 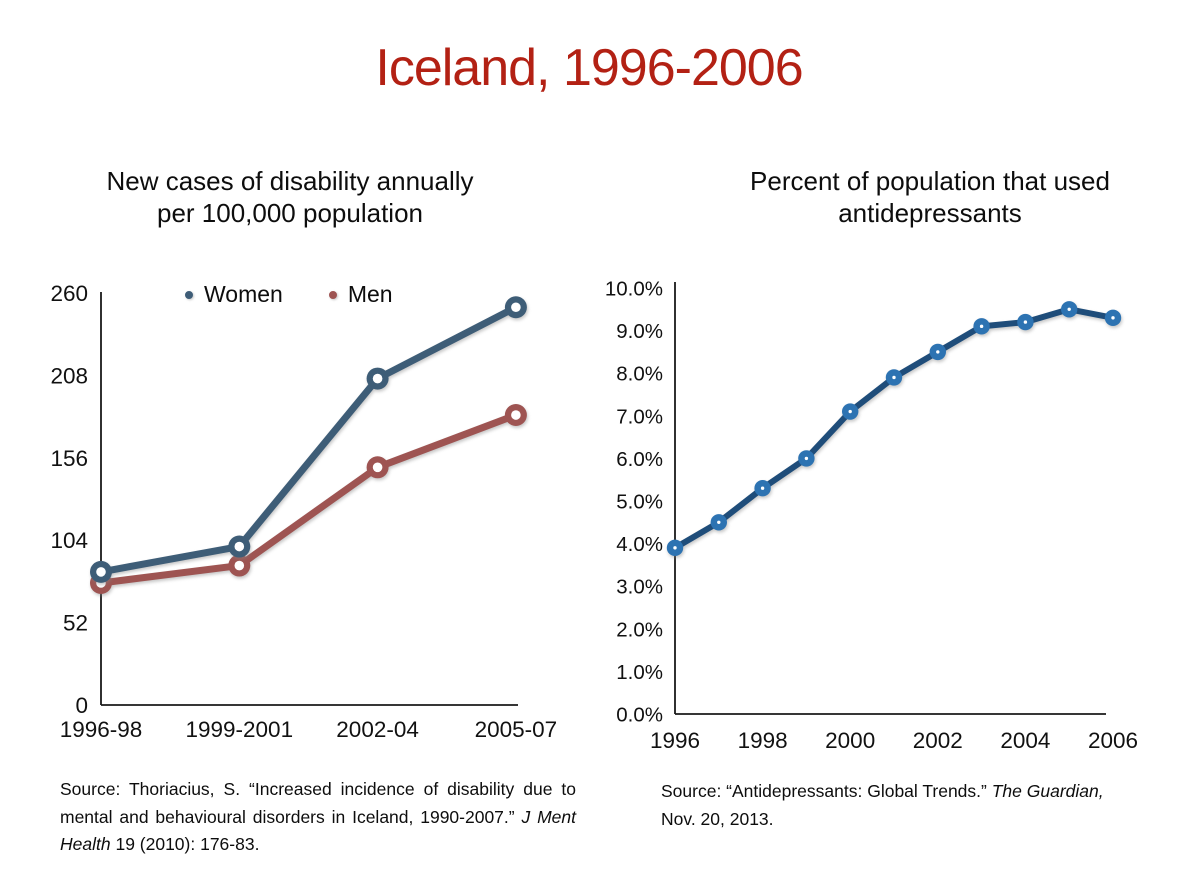 I want to click on antidepressants-chart-title-line2: antidepressants, so click(x=930, y=212).